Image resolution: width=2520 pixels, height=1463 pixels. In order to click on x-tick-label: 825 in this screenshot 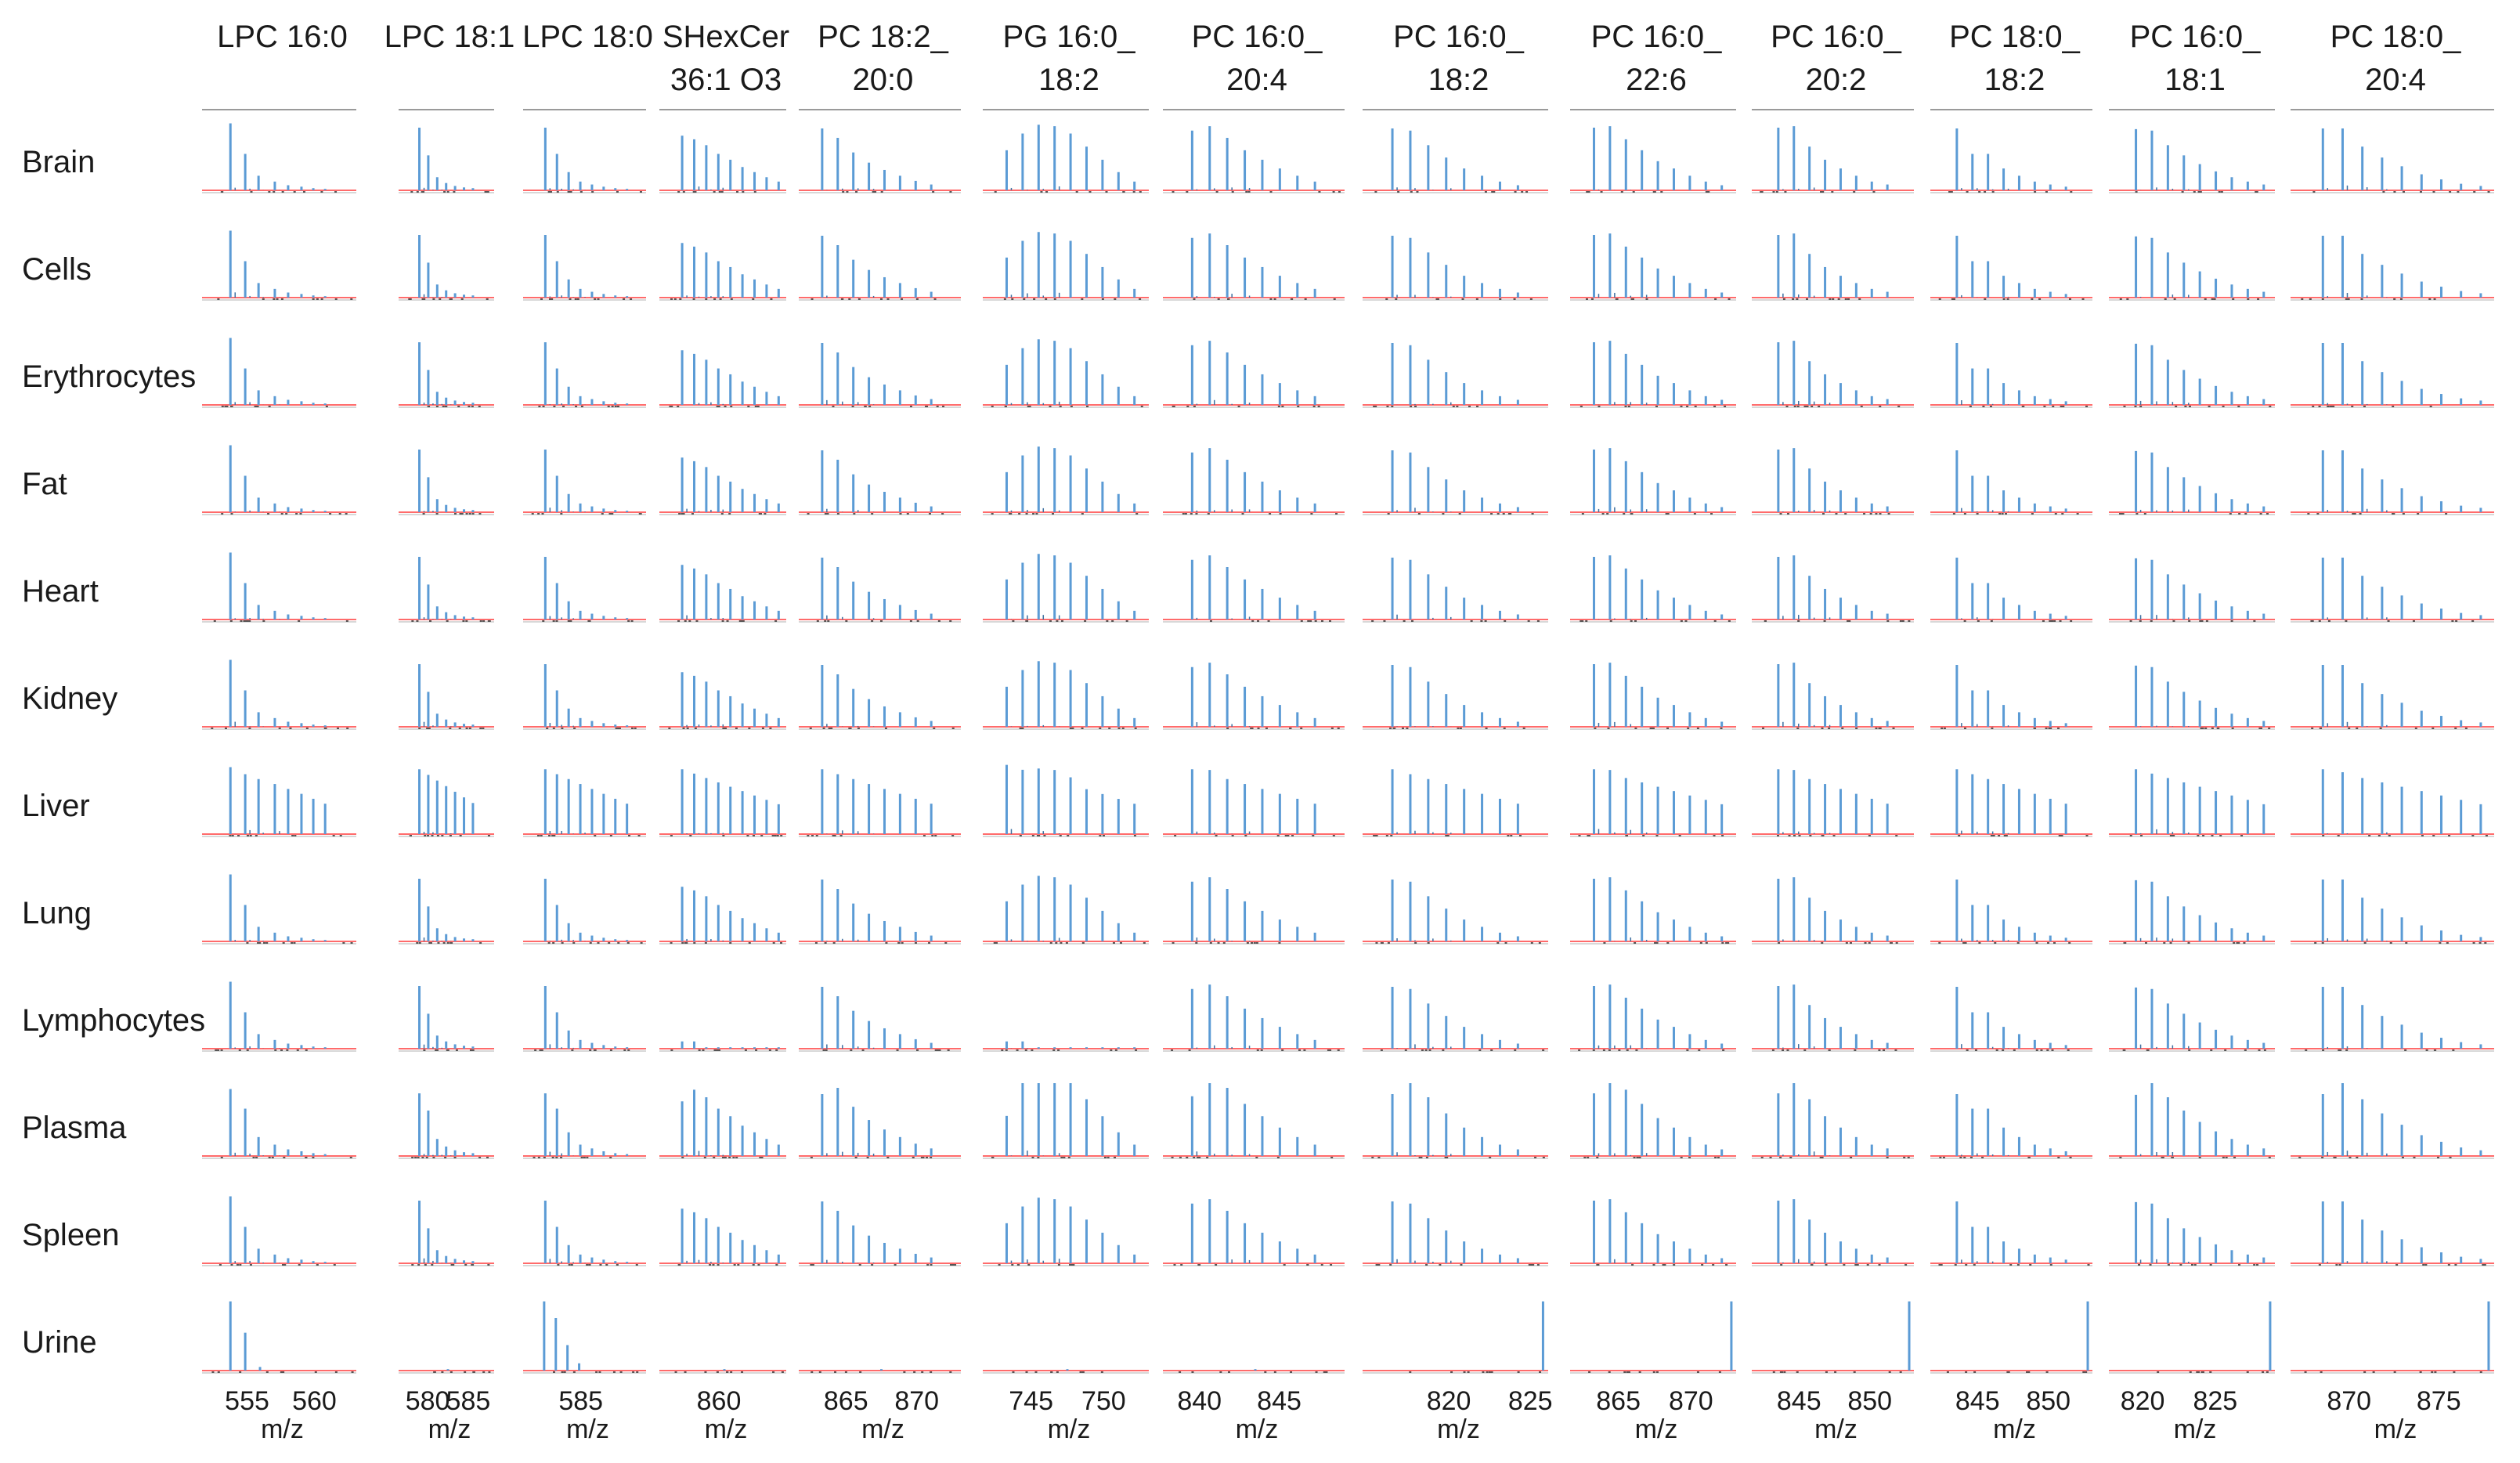, I will do `click(2215, 1401)`.